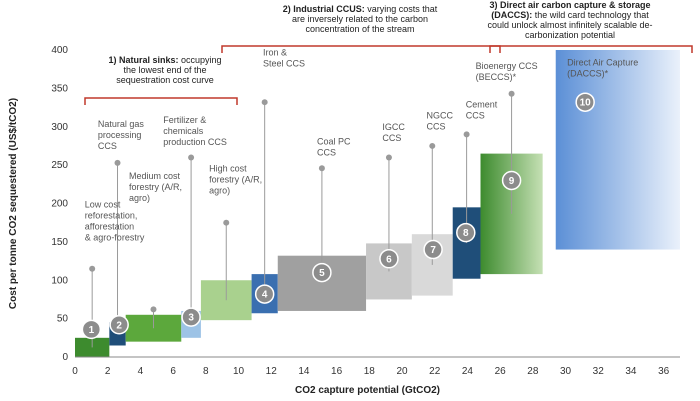 The height and width of the screenshot is (401, 700). What do you see at coordinates (65, 357) in the screenshot?
I see `y-tick-label: 0` at bounding box center [65, 357].